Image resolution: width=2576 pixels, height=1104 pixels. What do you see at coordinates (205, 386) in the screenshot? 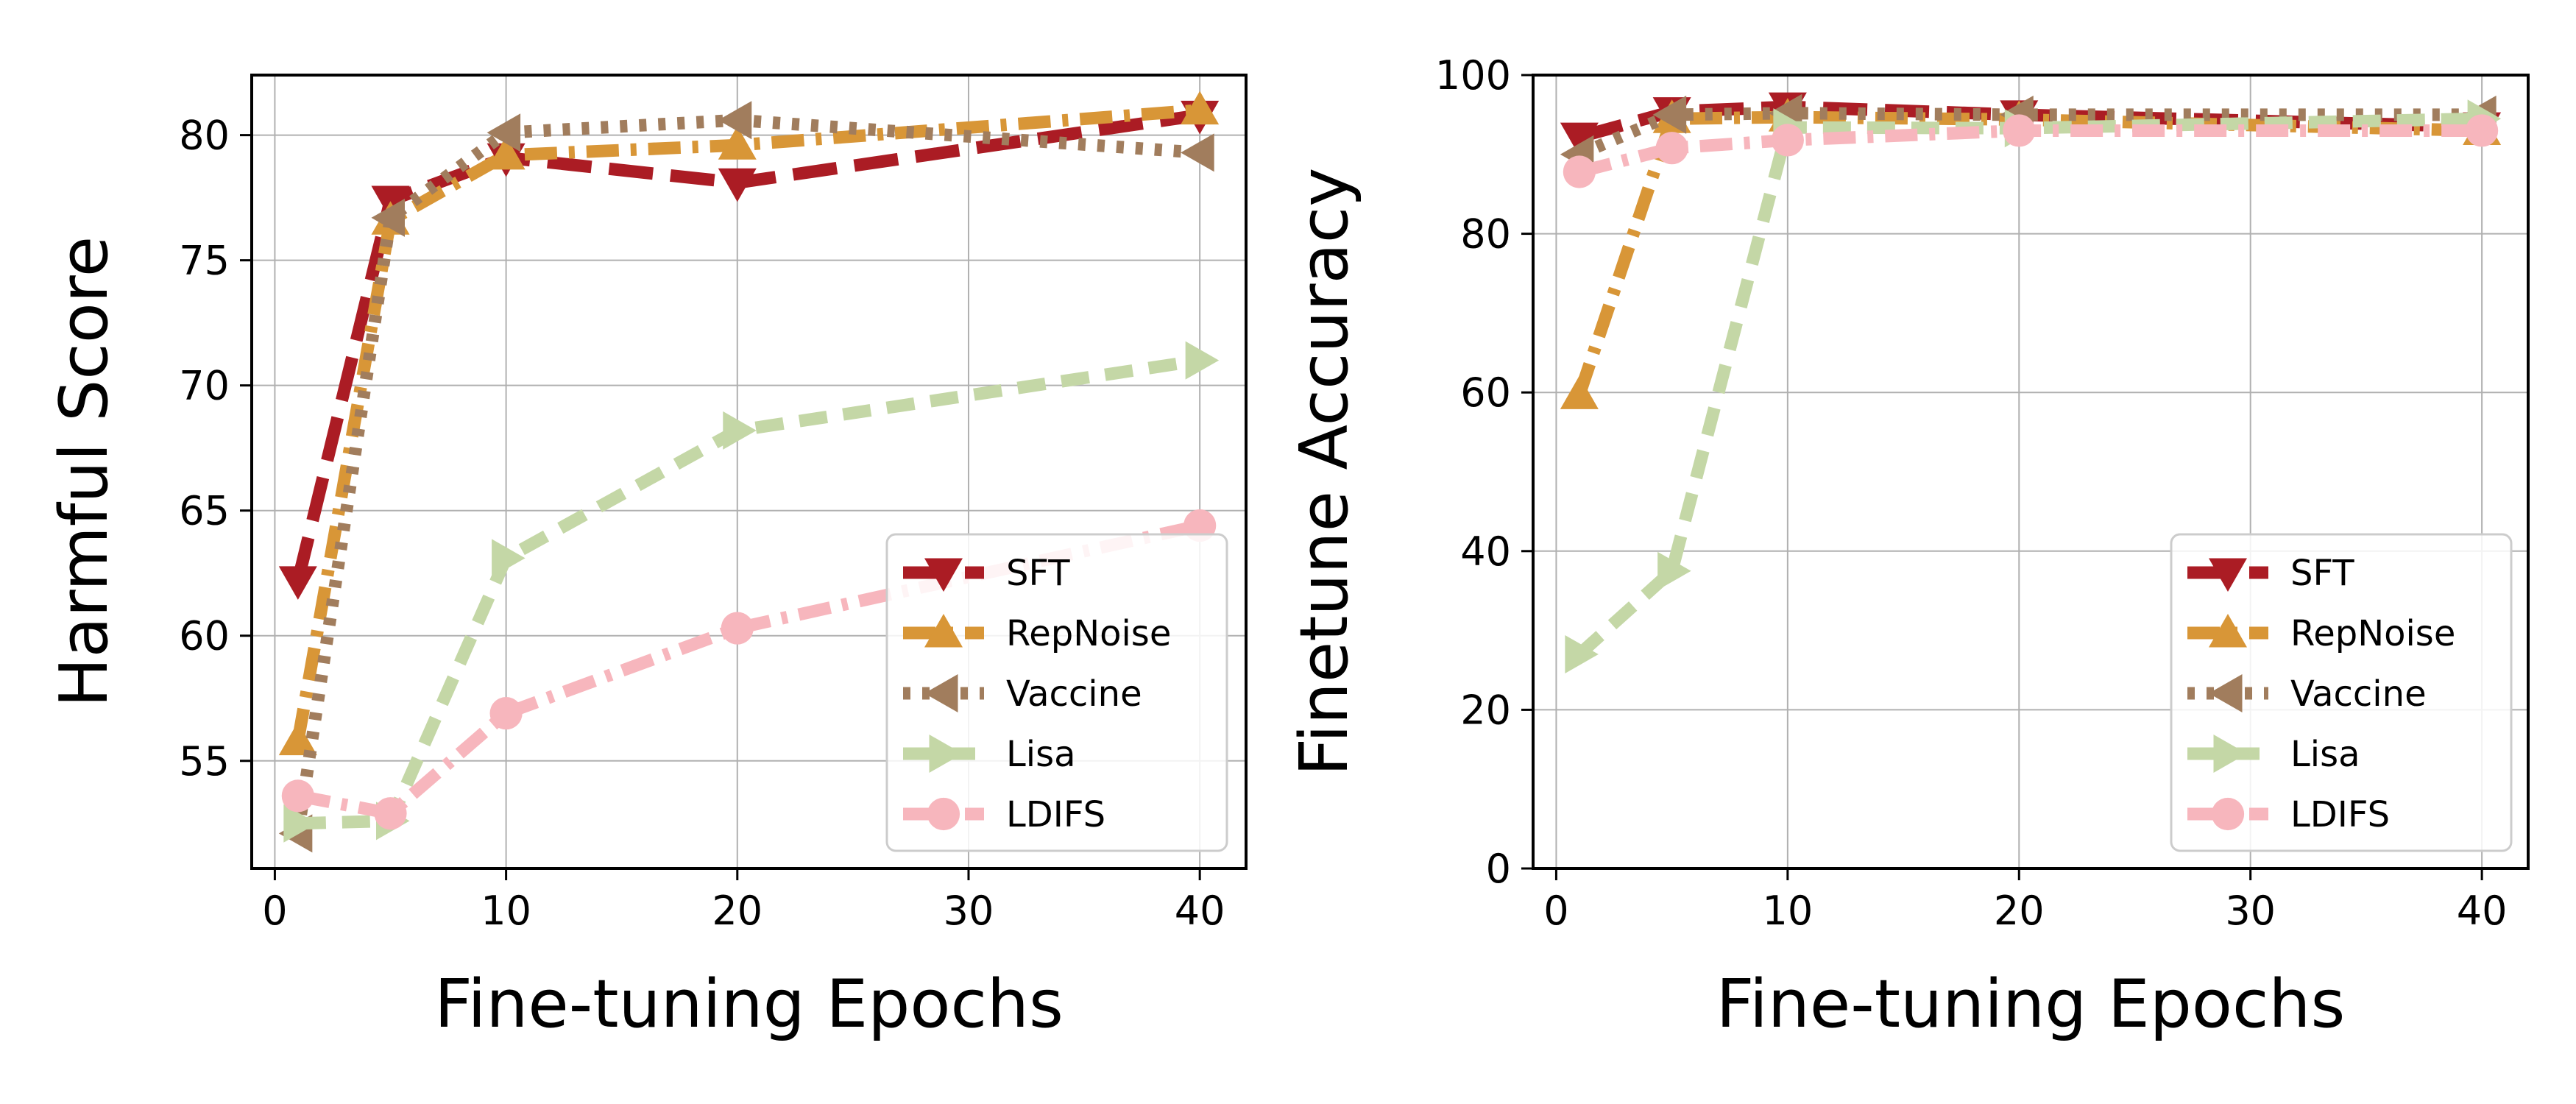
I see `y-tick-label: 70` at bounding box center [205, 386].